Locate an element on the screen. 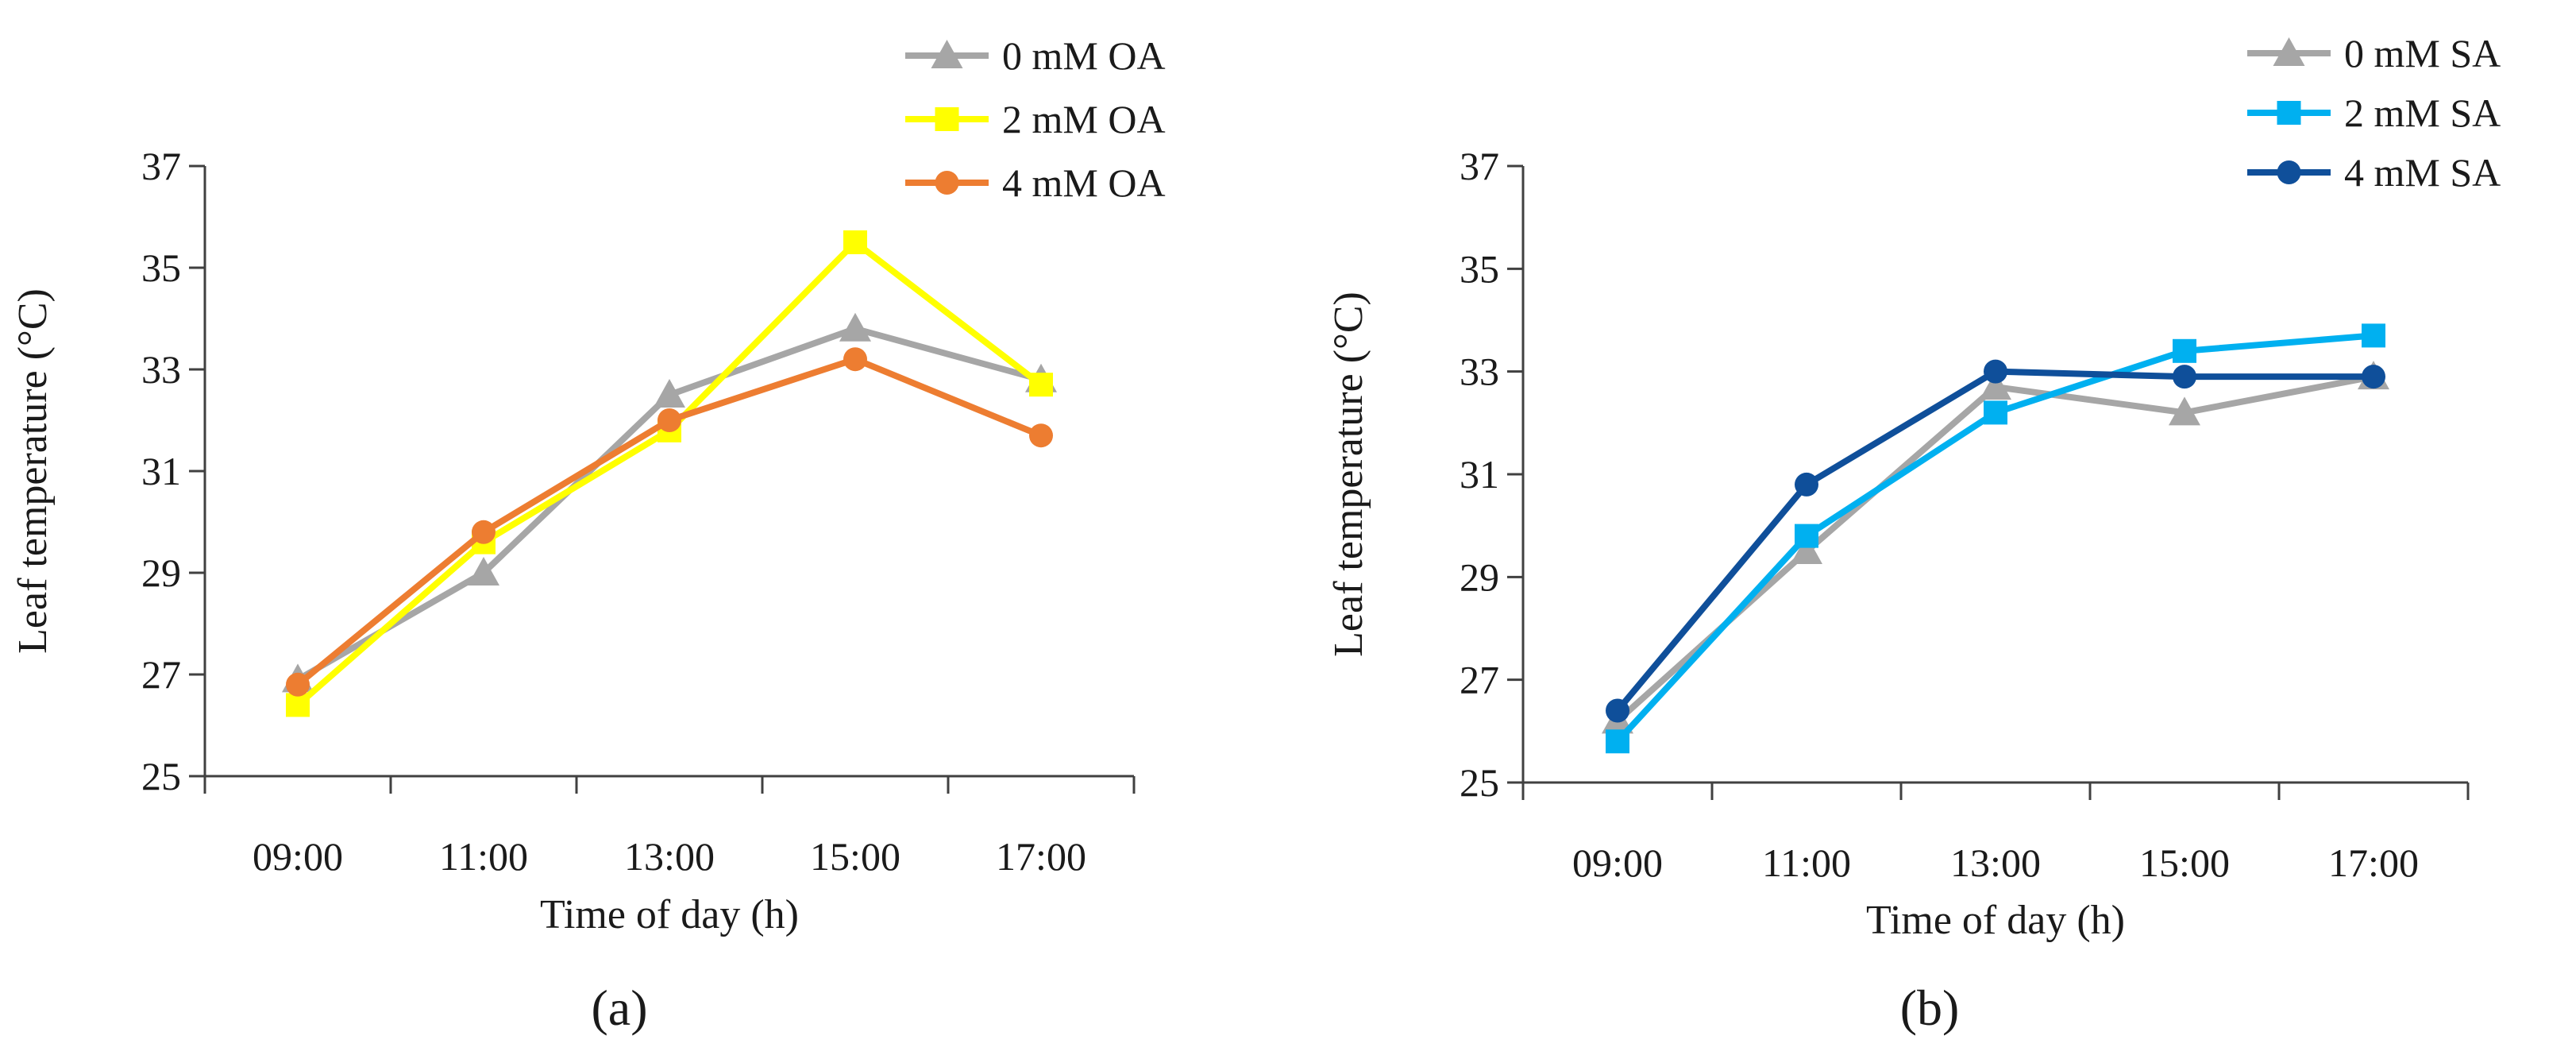 Image resolution: width=2576 pixels, height=1055 pixels. x-tick-label-b: 09:00 is located at coordinates (1617, 863).